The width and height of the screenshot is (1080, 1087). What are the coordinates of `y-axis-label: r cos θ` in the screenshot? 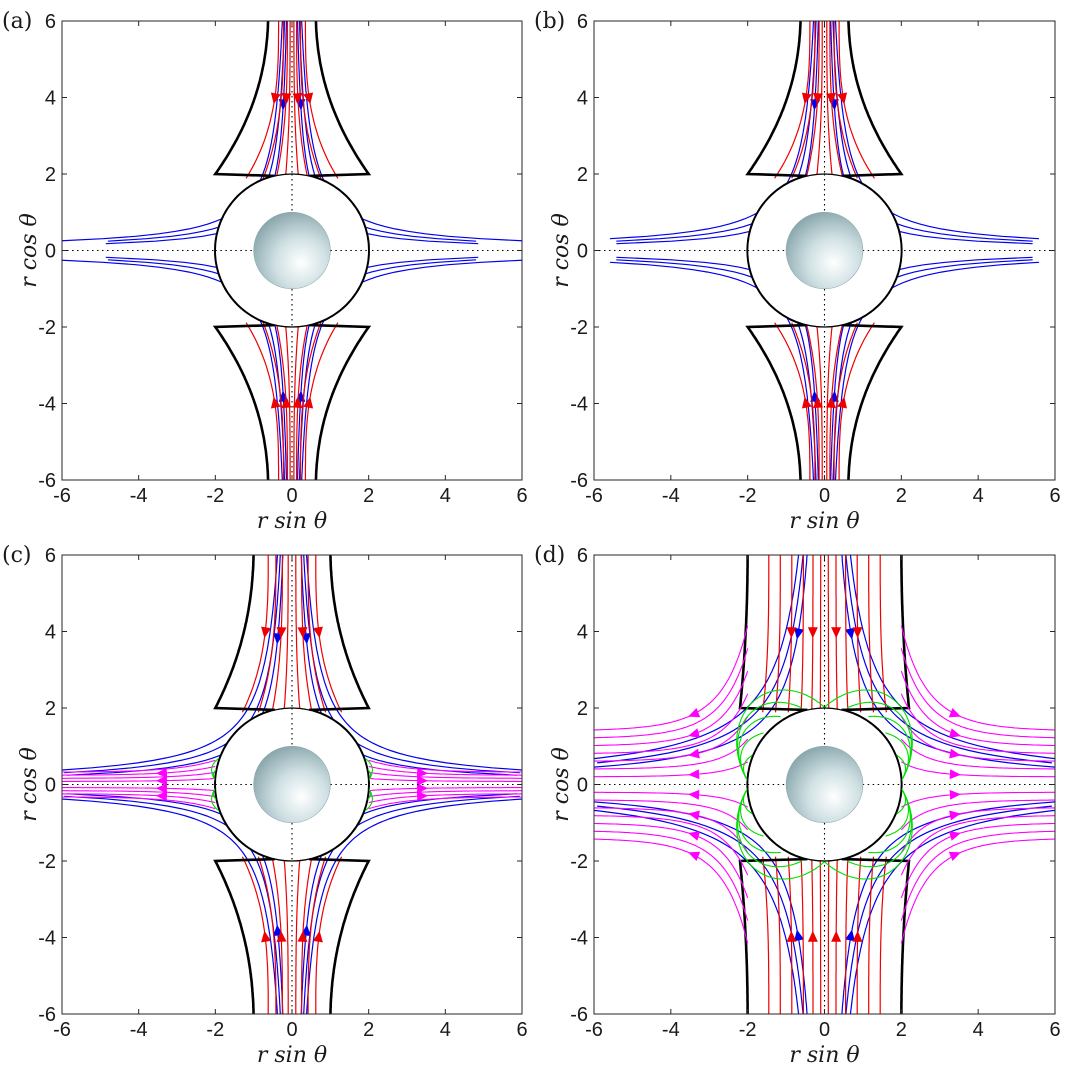 It's located at (561, 250).